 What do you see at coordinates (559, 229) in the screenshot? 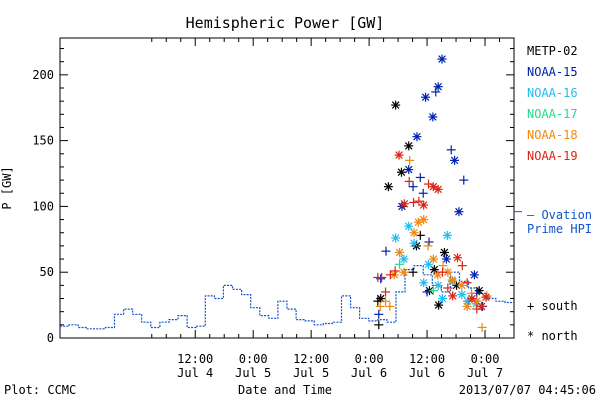
I see `ovation-label-line2: Prime HPI` at bounding box center [559, 229].